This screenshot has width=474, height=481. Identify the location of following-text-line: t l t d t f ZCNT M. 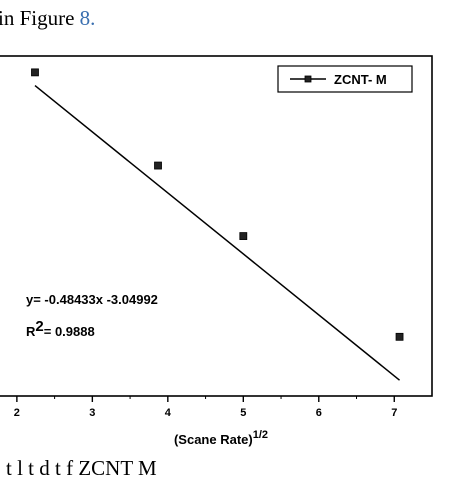
(81, 468).